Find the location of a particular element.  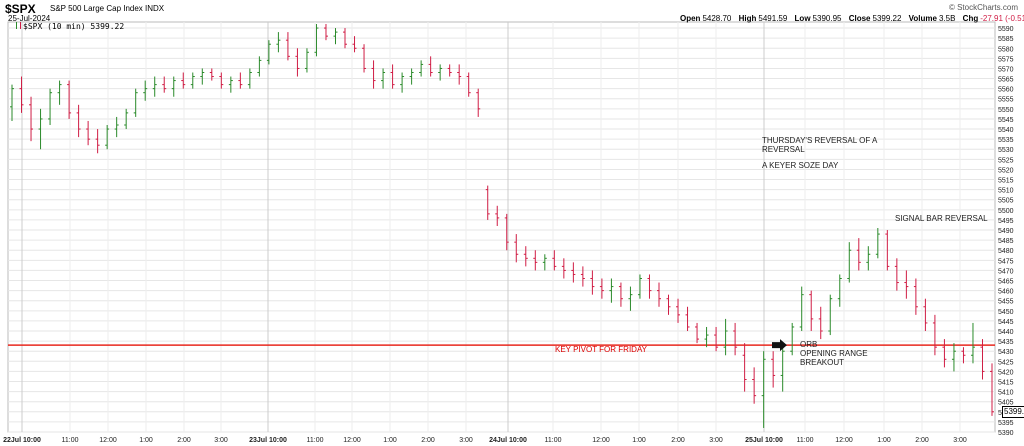

low-value: 5390.95 is located at coordinates (827, 18).